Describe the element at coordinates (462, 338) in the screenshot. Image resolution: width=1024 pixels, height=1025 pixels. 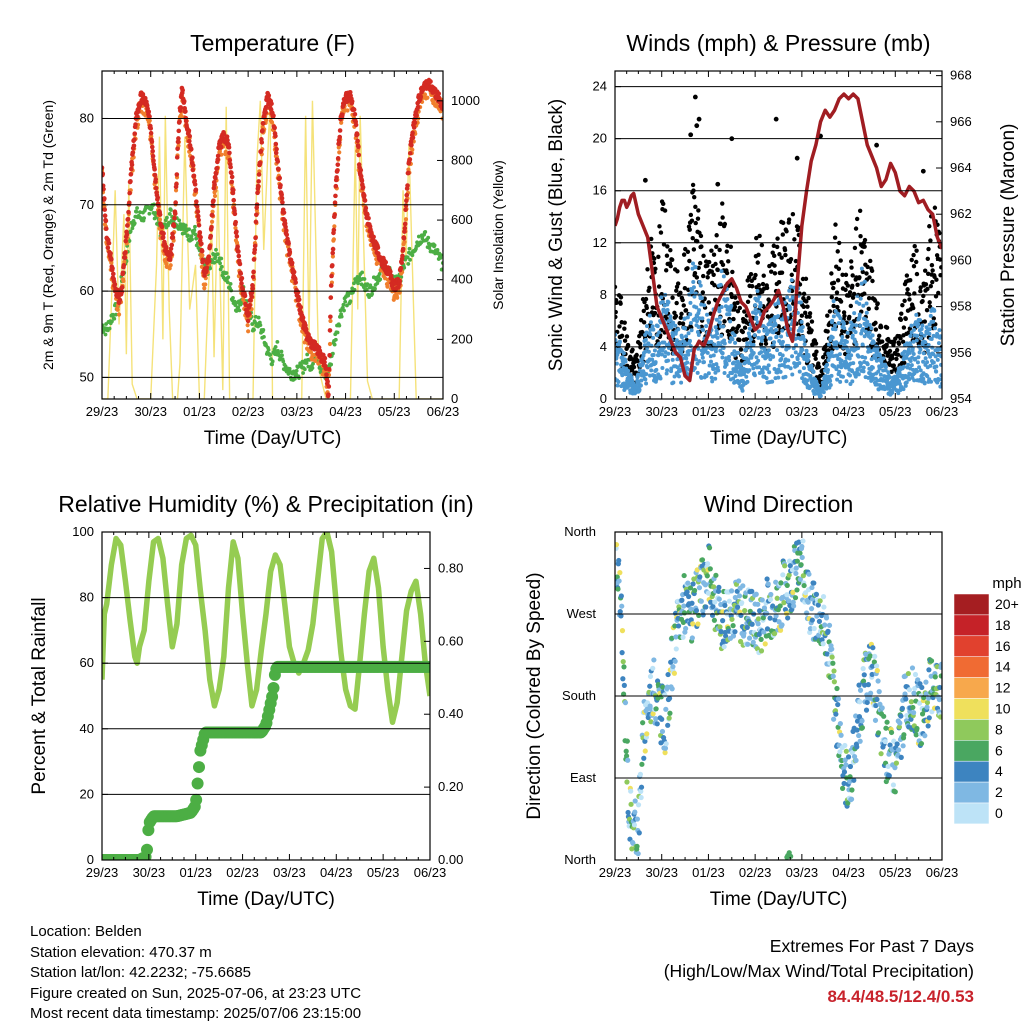
I see `y2-tick-label: 200` at that location.